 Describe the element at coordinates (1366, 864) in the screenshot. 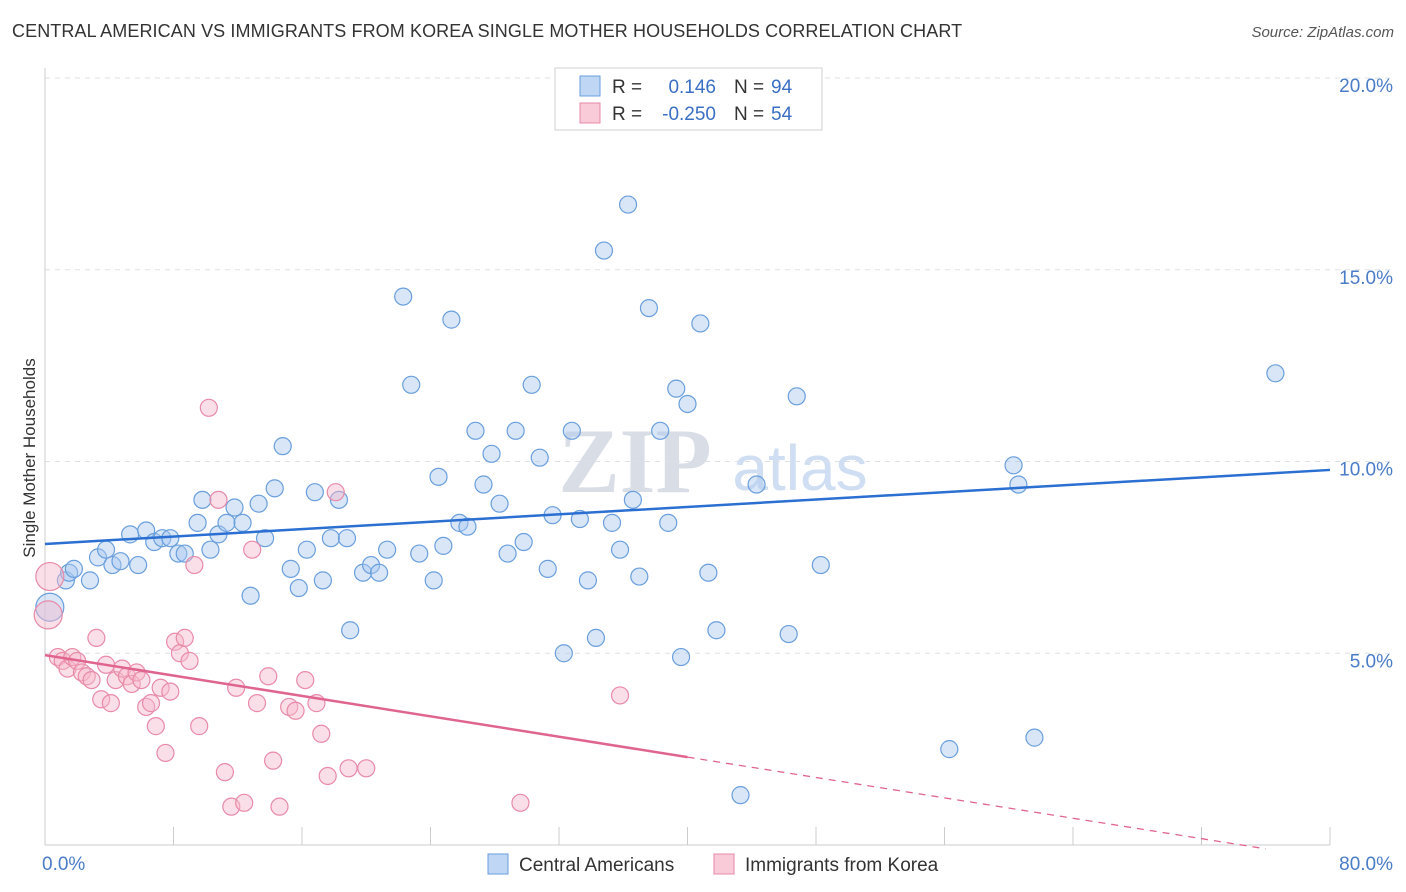

I see `x-tick-label-right: 80.0%` at that location.